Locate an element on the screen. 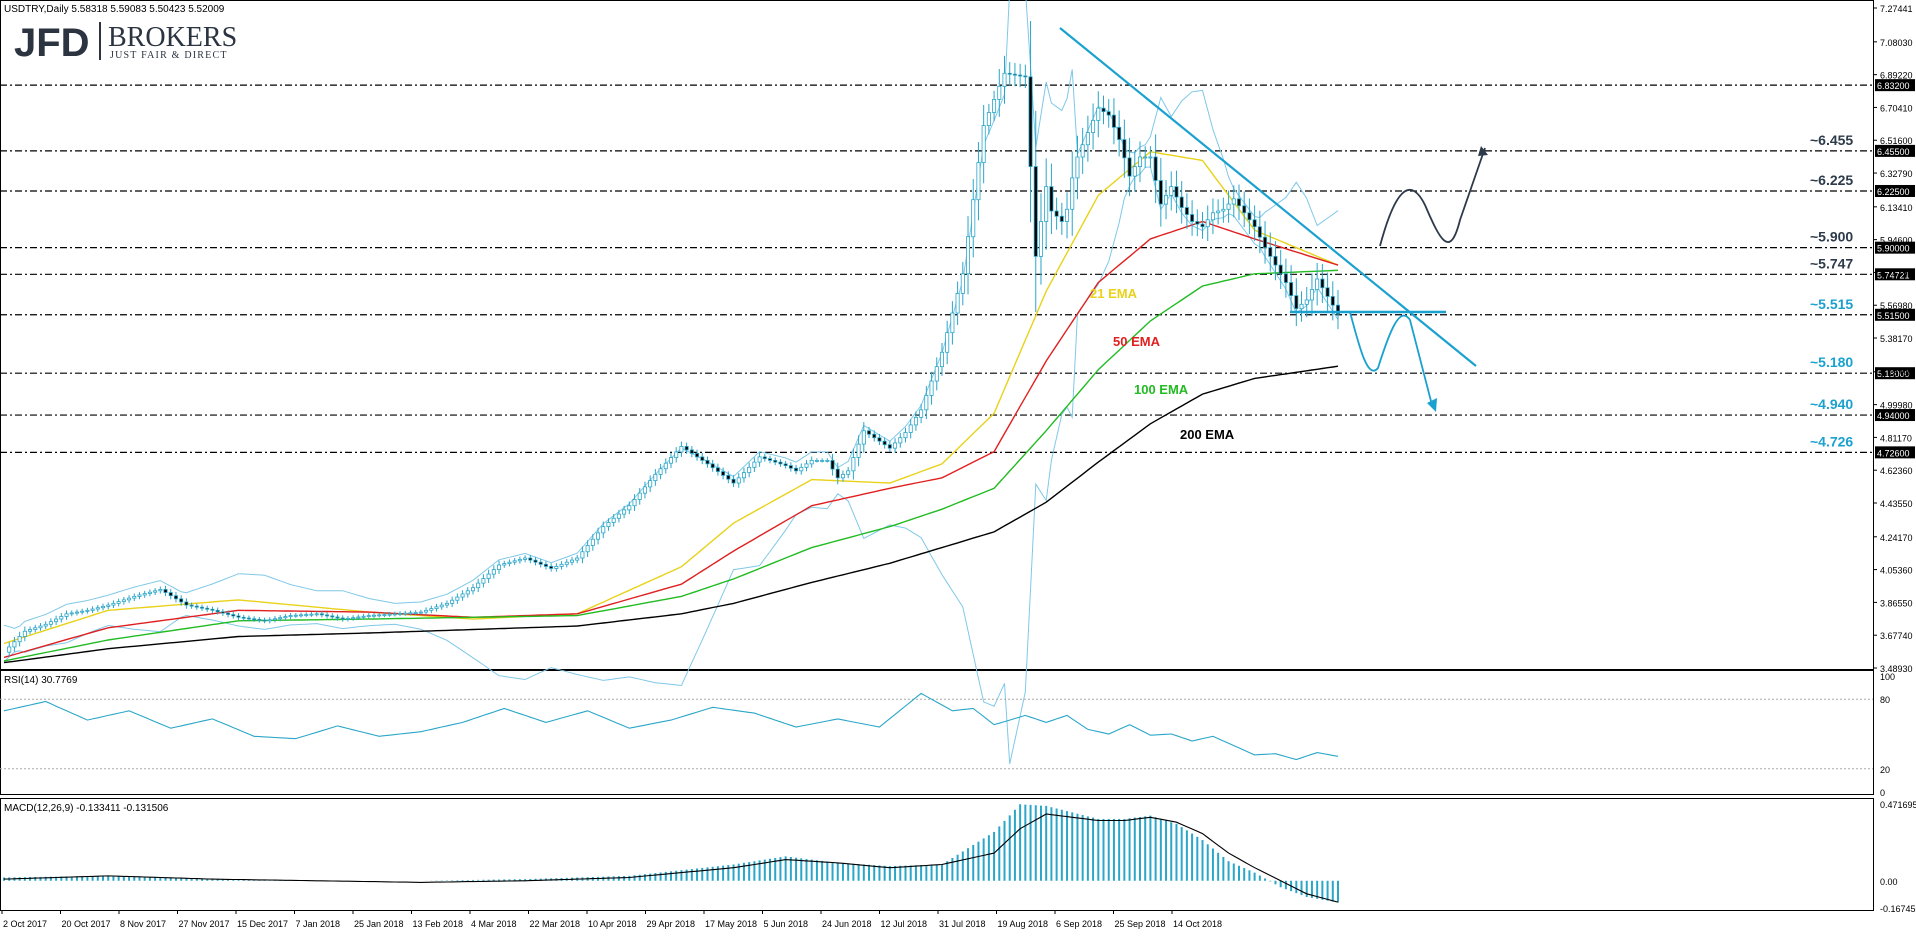  price-tick-label: 5.18790 is located at coordinates (1896, 373).